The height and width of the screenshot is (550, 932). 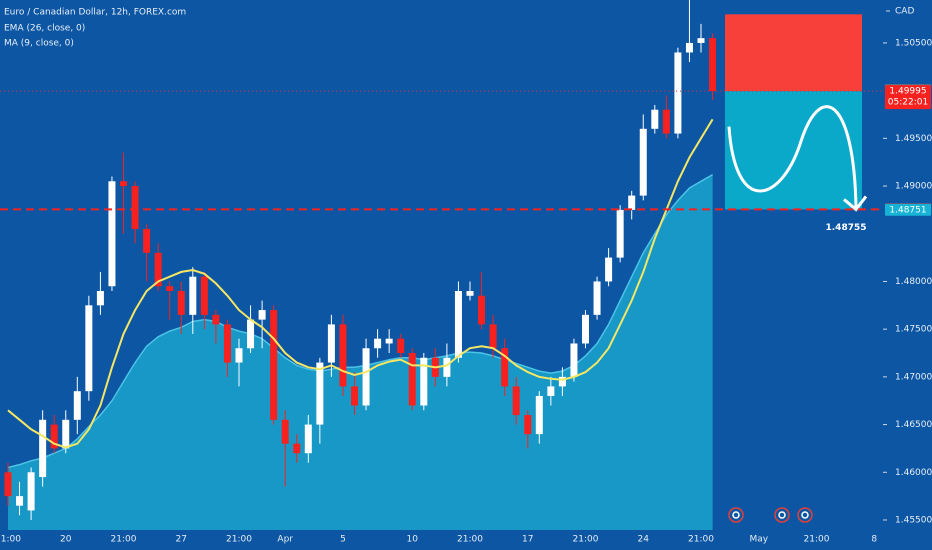 What do you see at coordinates (181, 540) in the screenshot?
I see `x-tick-label: 27` at bounding box center [181, 540].